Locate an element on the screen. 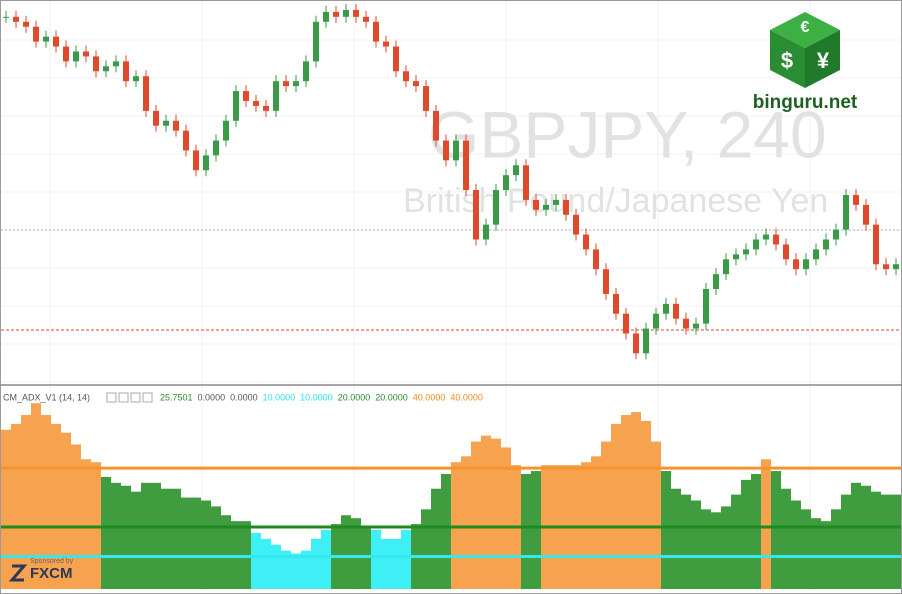 The height and width of the screenshot is (594, 902). legend-value: 20.0000 is located at coordinates (354, 397).